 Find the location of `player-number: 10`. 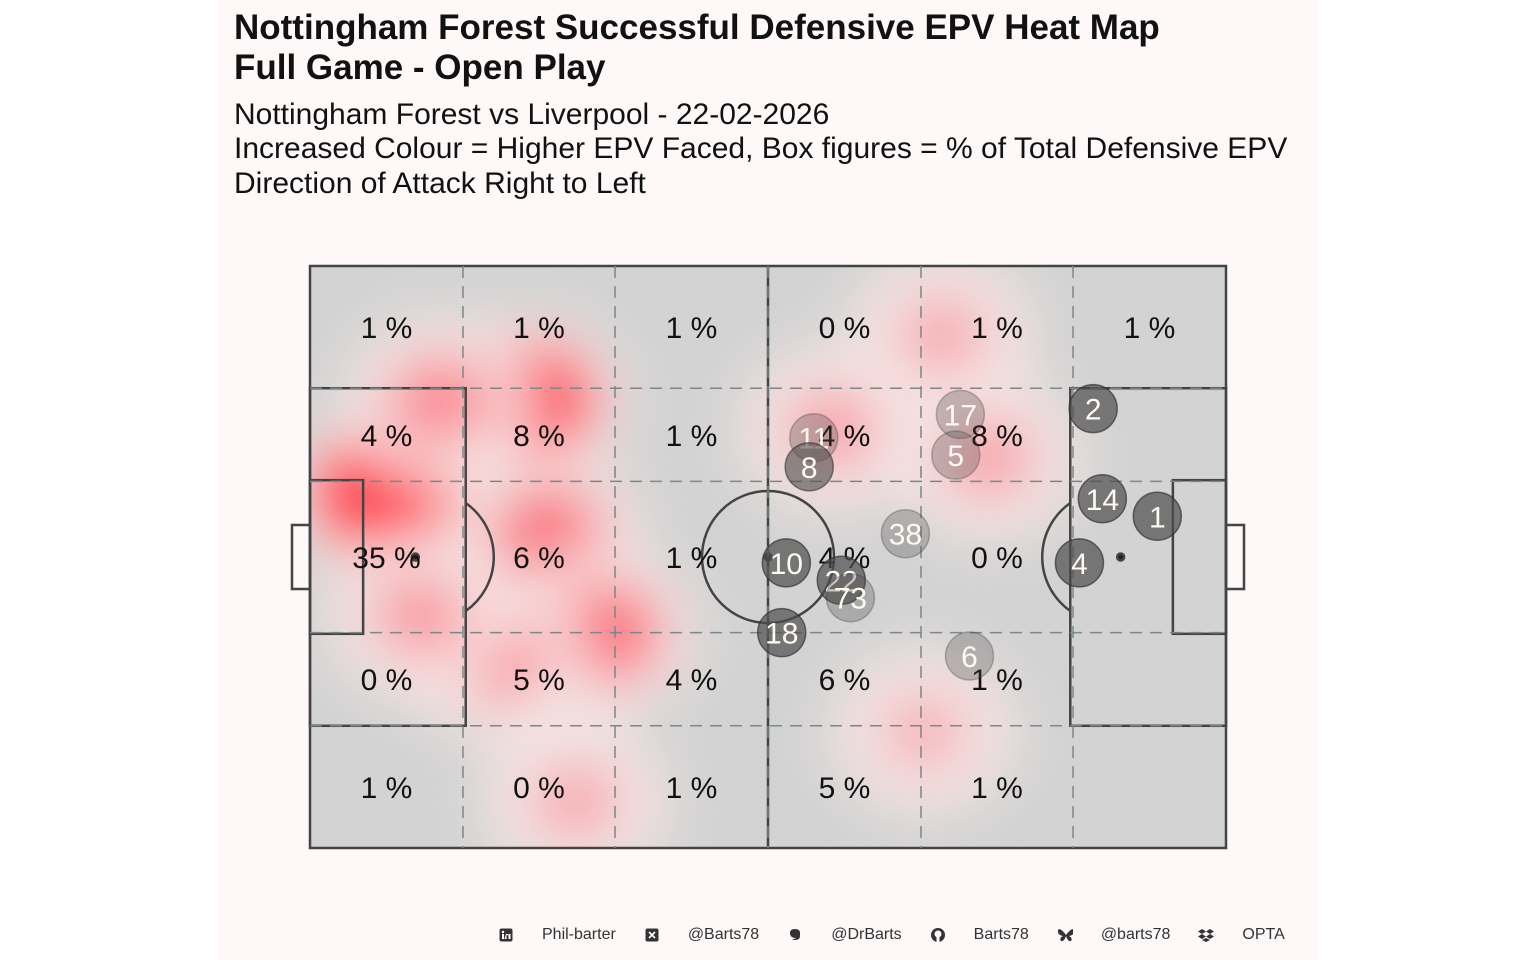

player-number: 10 is located at coordinates (786, 564).